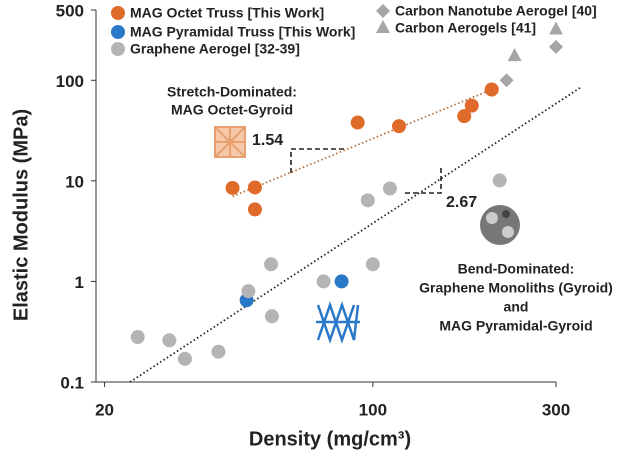 Image resolution: width=620 pixels, height=461 pixels. Describe the element at coordinates (516, 288) in the screenshot. I see `annotation: Graphene Monoliths (Gyroid)` at that location.